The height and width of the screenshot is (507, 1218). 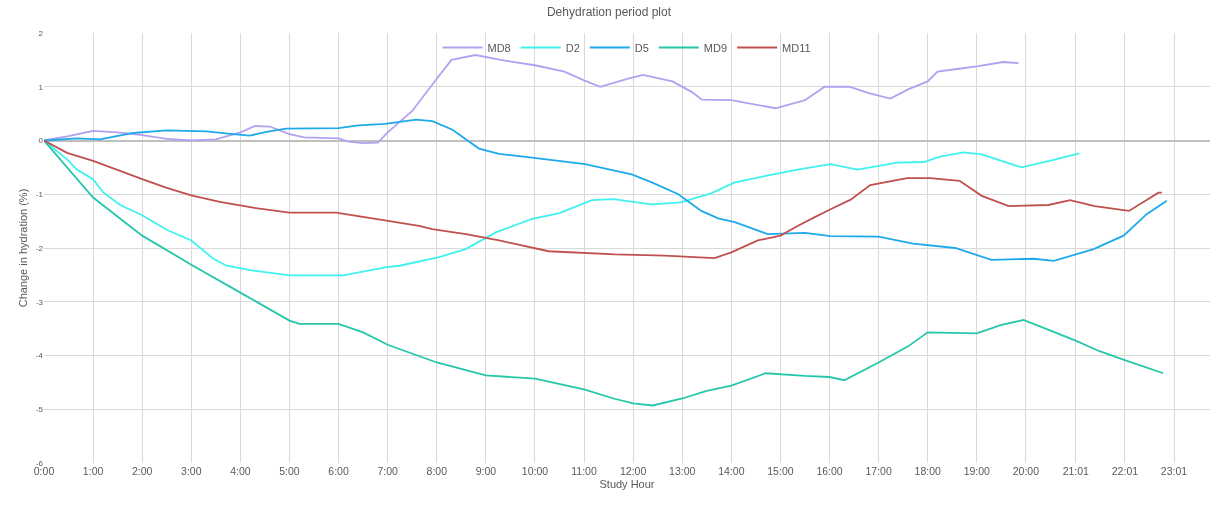 I want to click on legend-label: D5, so click(x=641, y=47).